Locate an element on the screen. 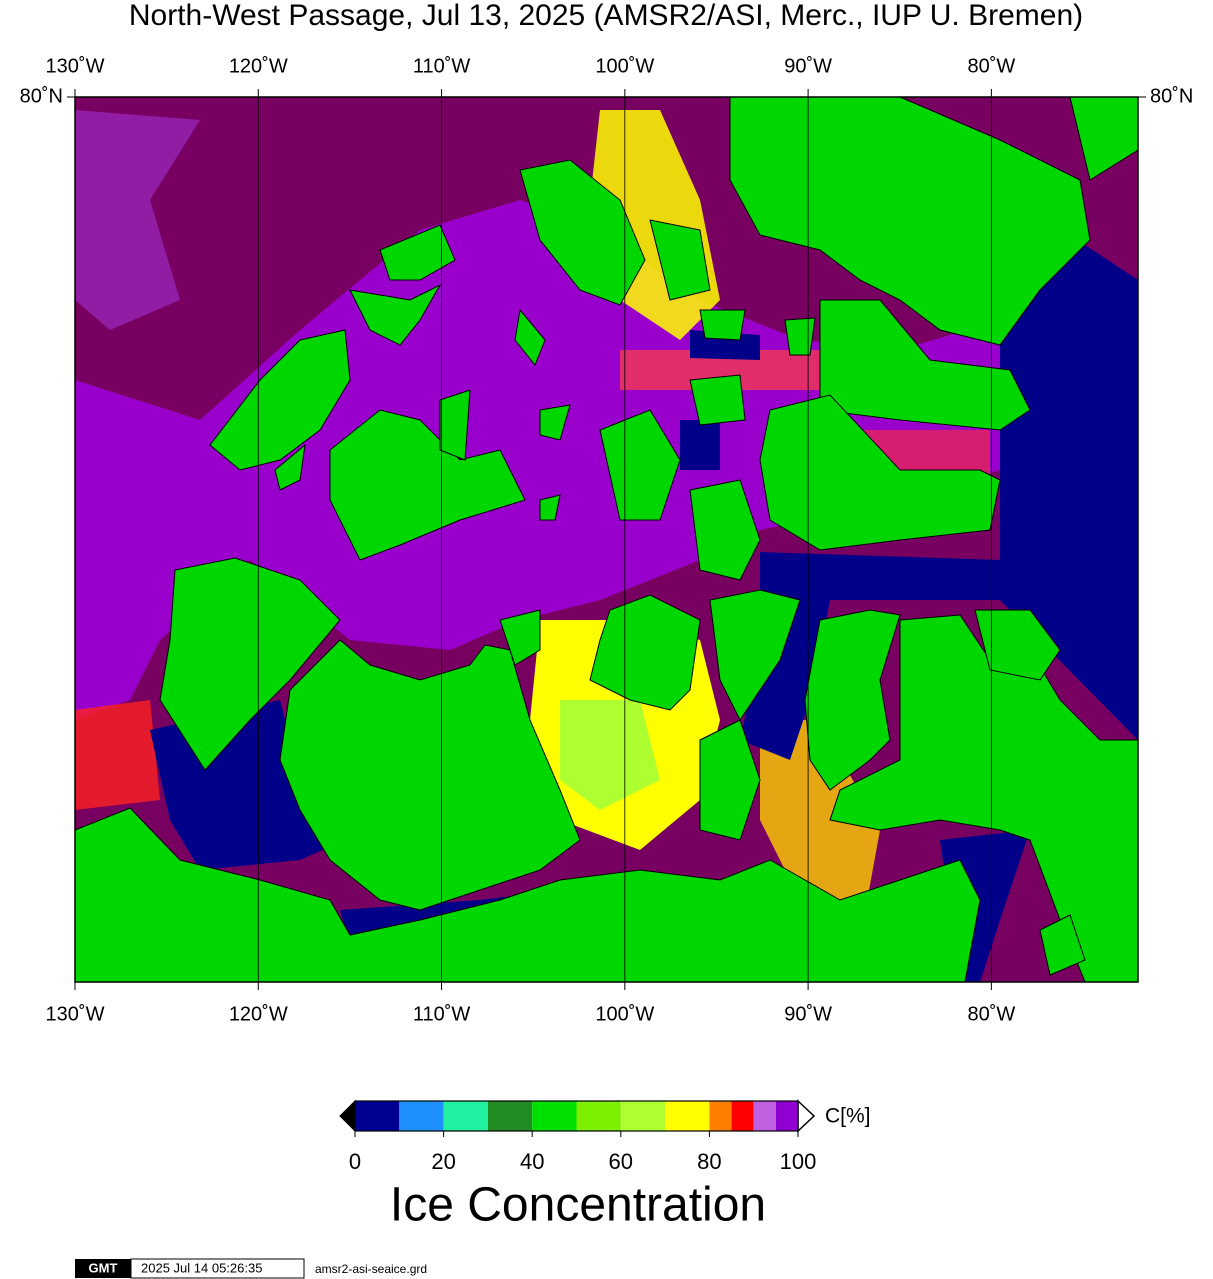 The height and width of the screenshot is (1279, 1213). source-file: amsr2-asi-seaice.grd is located at coordinates (371, 1269).